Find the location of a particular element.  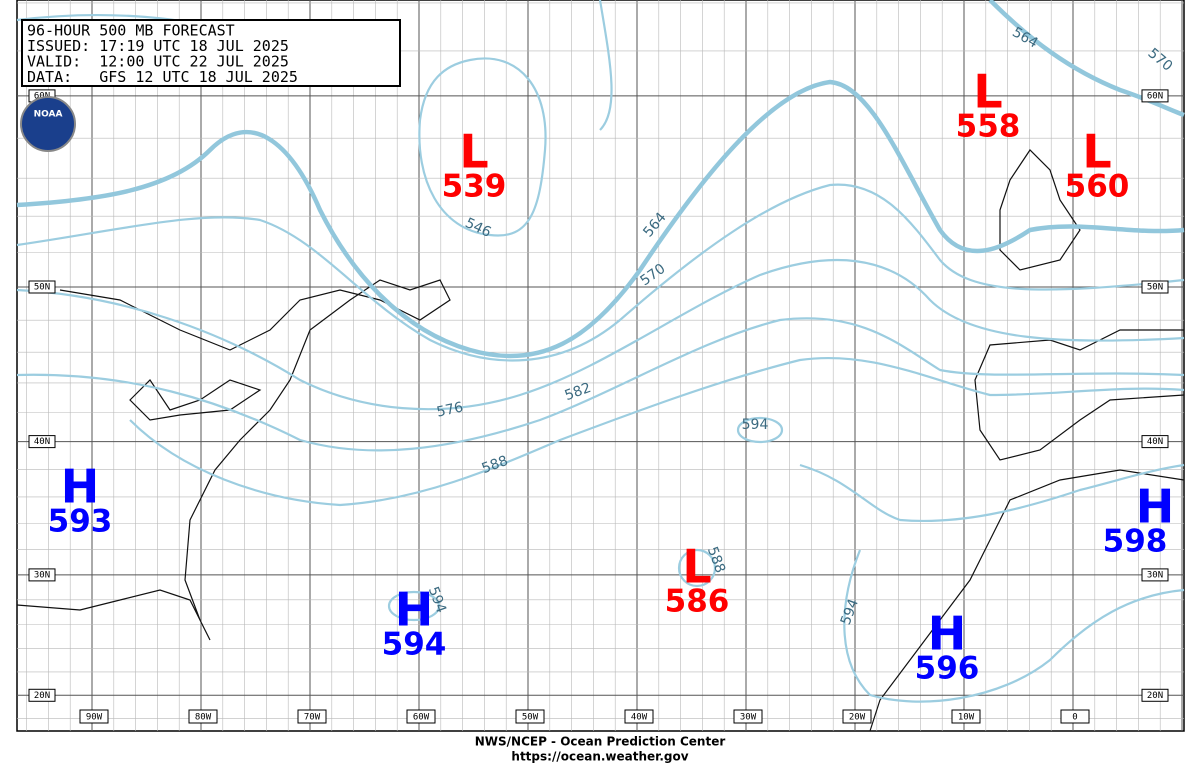

center-value: 558 is located at coordinates (988, 127).